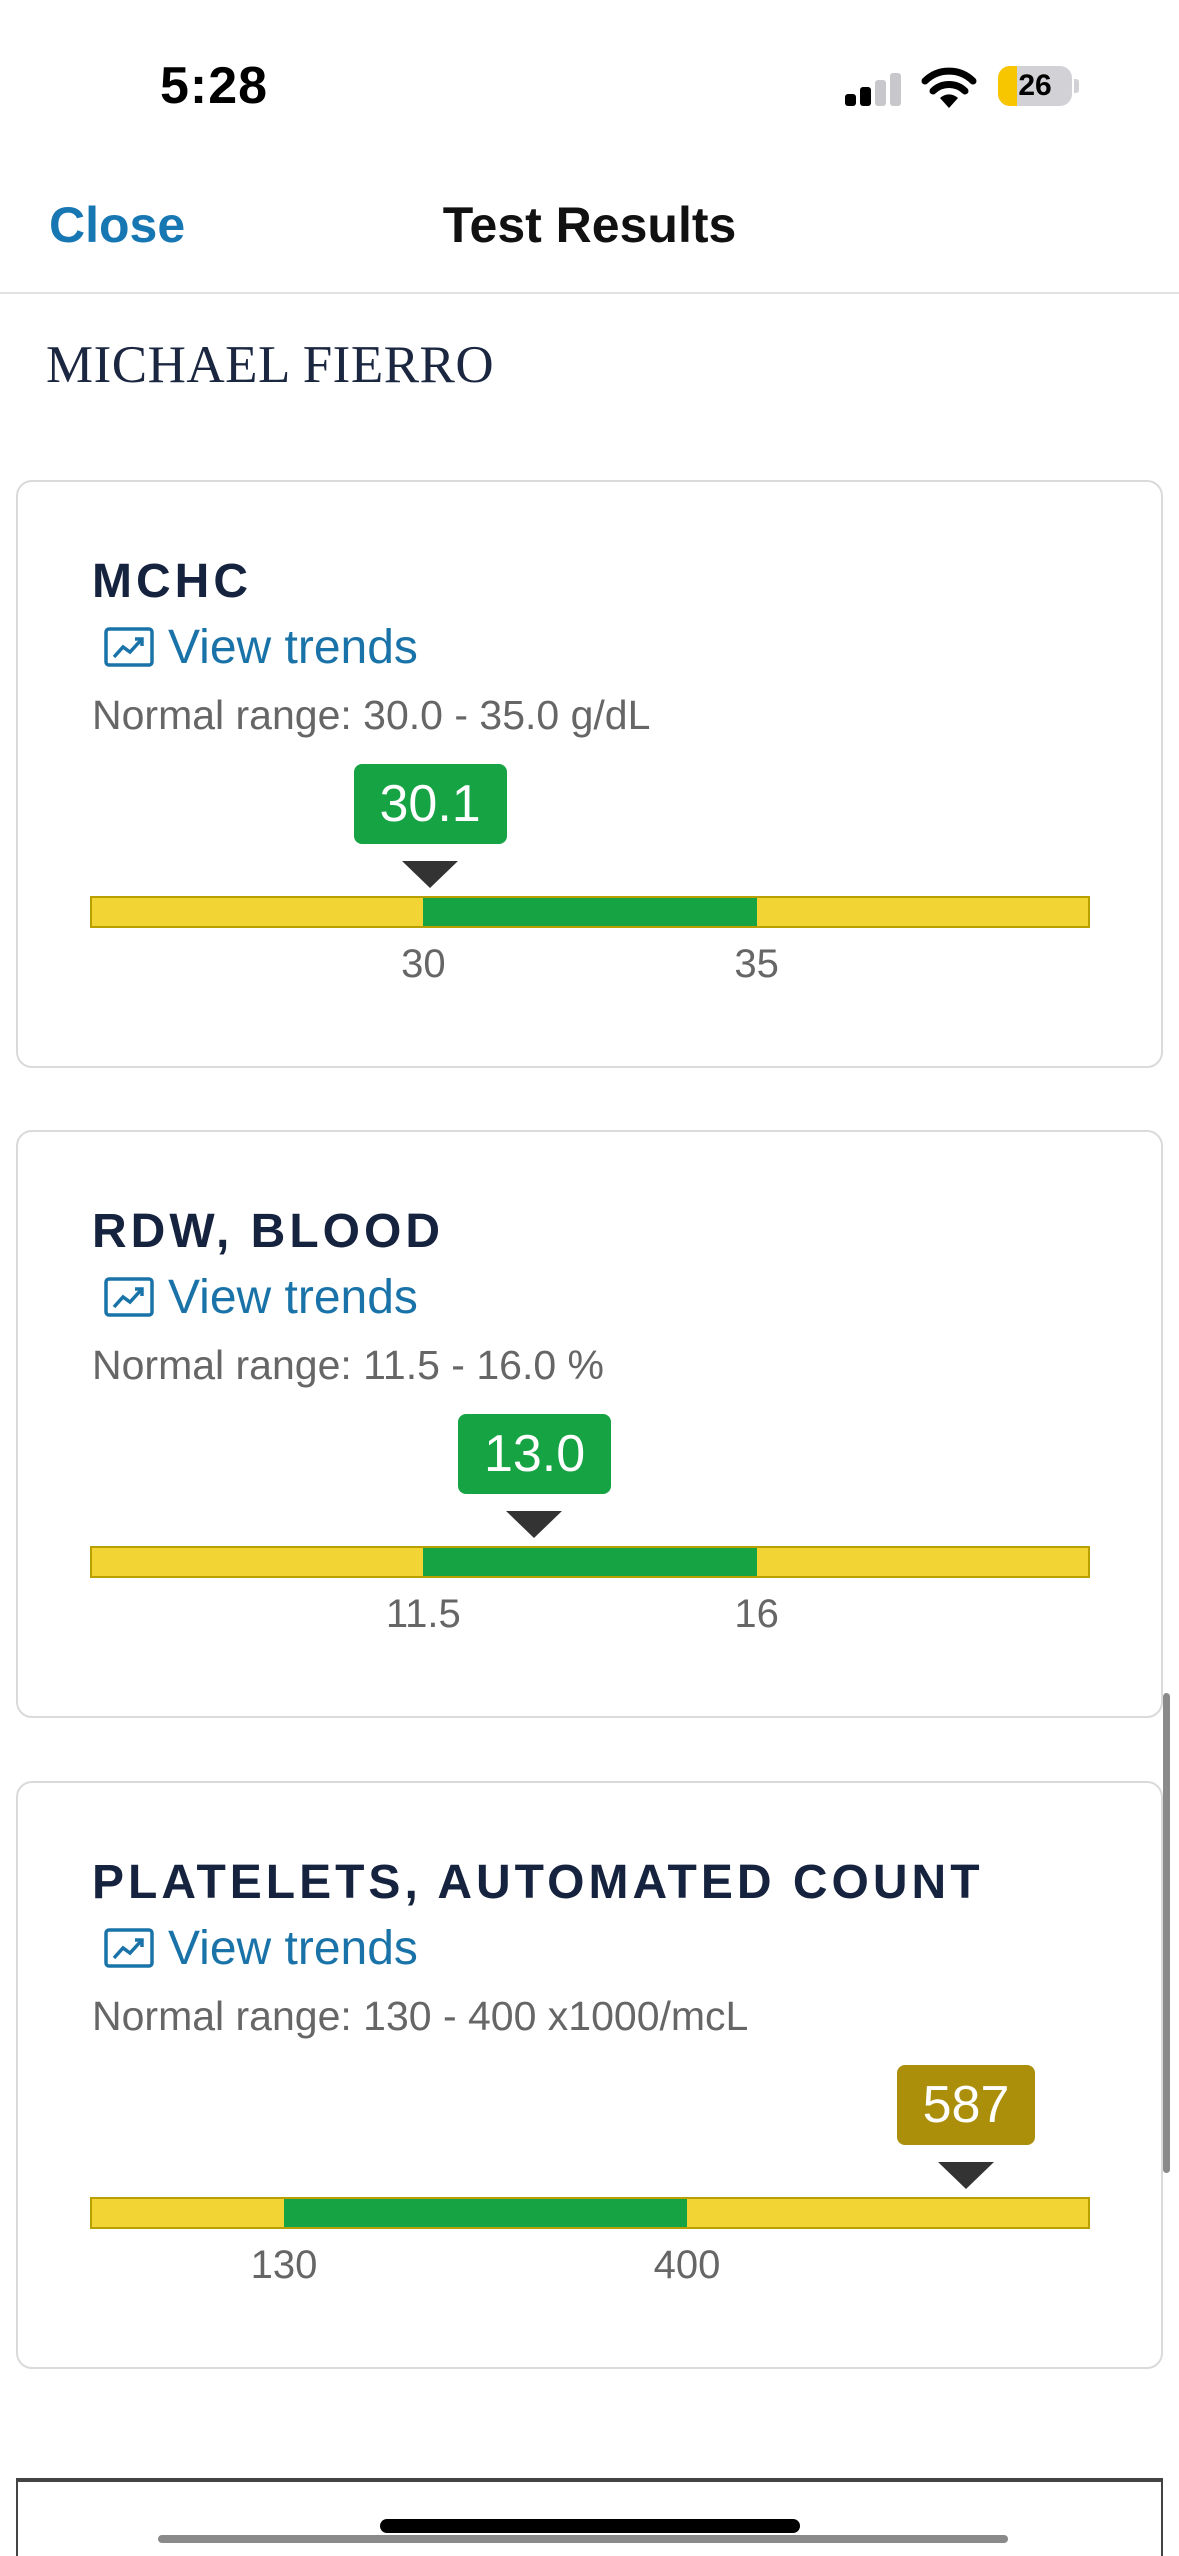 This screenshot has width=1179, height=2556. What do you see at coordinates (949, 87) in the screenshot?
I see `wifi-icon` at bounding box center [949, 87].